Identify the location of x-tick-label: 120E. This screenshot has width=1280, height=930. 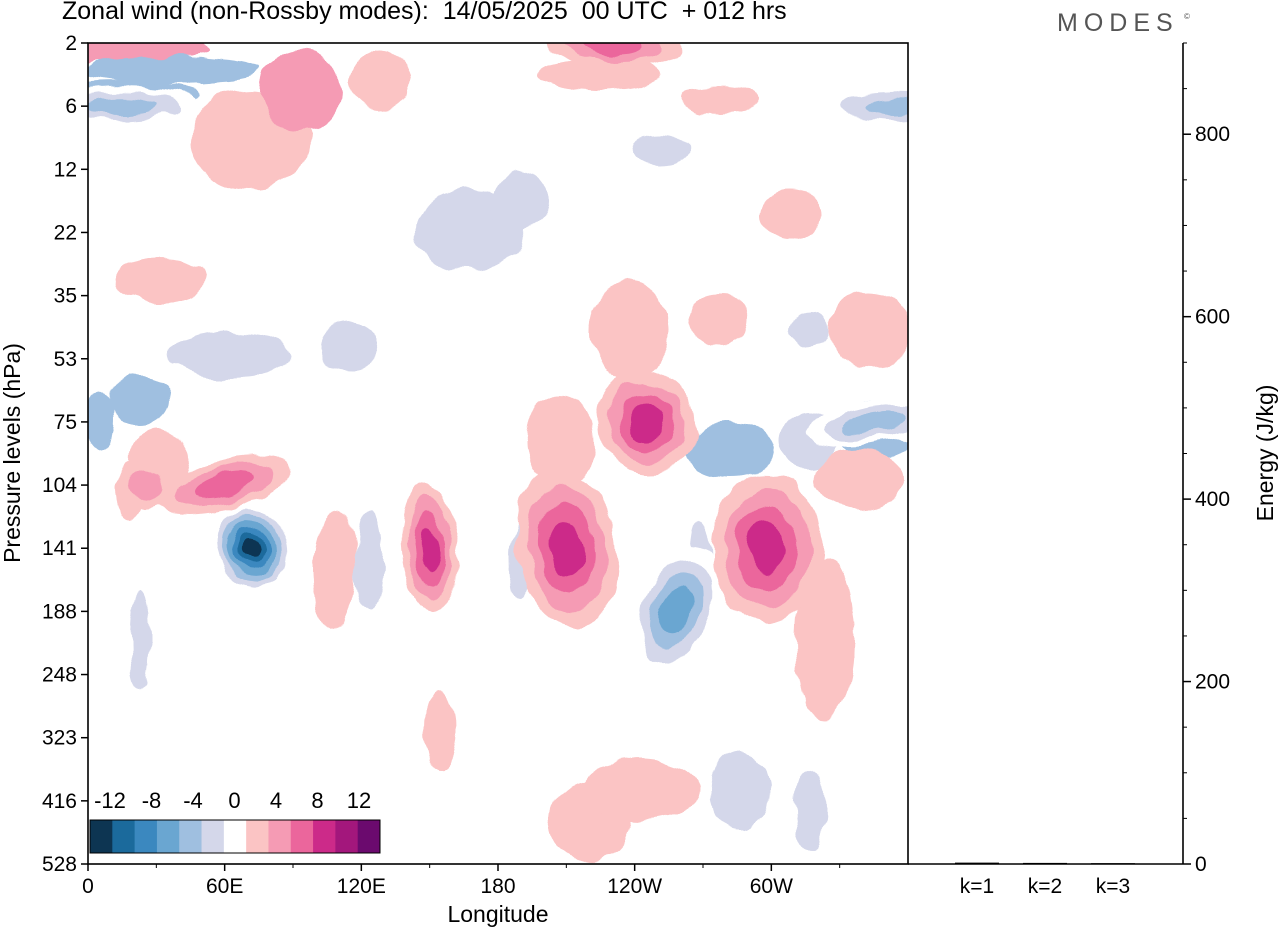
(361, 886).